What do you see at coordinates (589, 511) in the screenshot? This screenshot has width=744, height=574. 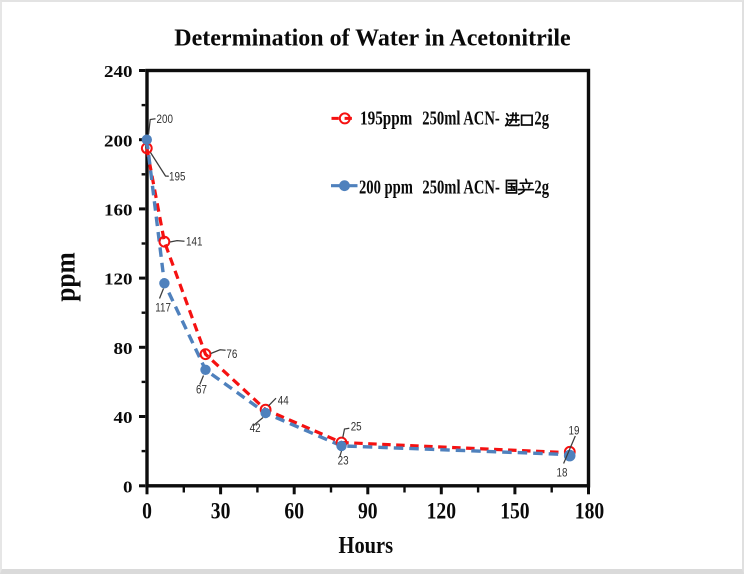 I see `svg-text: 180` at bounding box center [589, 511].